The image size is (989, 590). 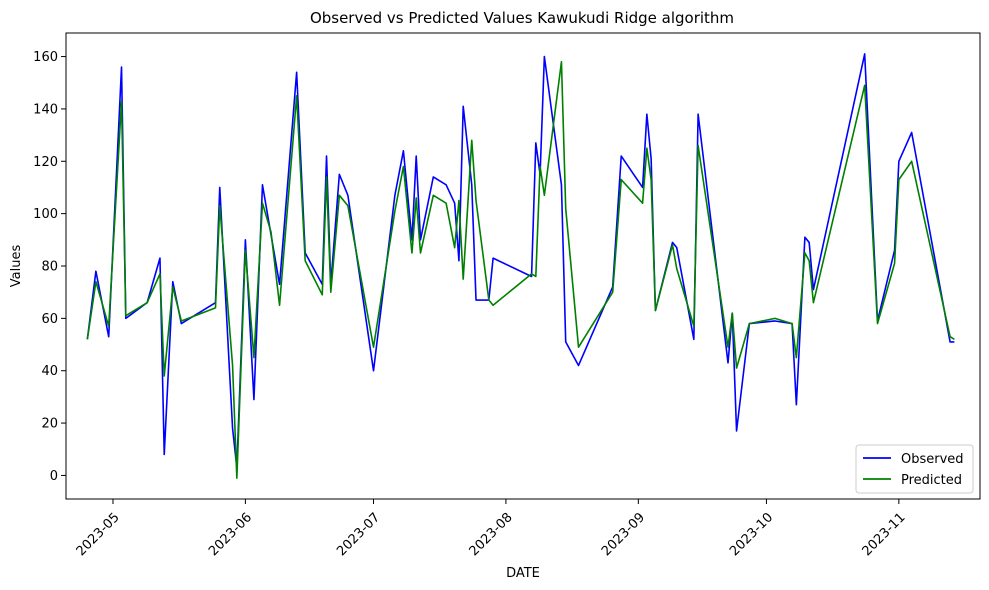 I want to click on legend-box, so click(x=914, y=469).